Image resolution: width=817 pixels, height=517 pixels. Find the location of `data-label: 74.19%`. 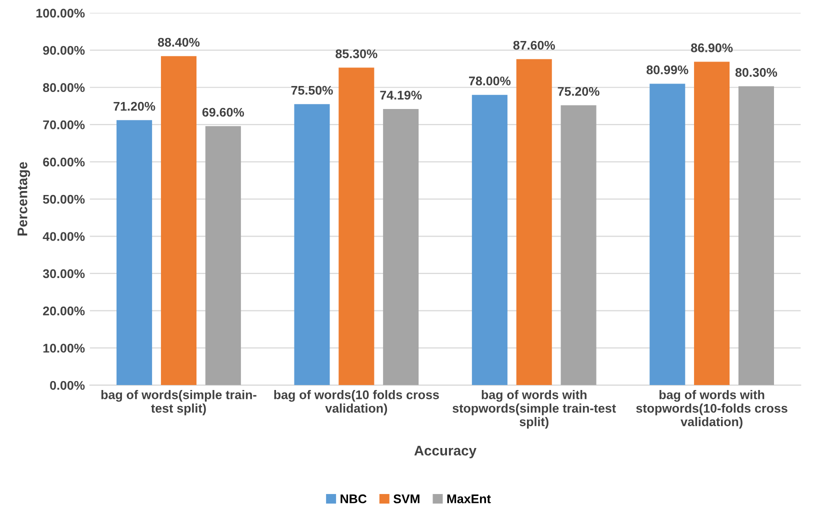

data-label: 74.19% is located at coordinates (401, 95).